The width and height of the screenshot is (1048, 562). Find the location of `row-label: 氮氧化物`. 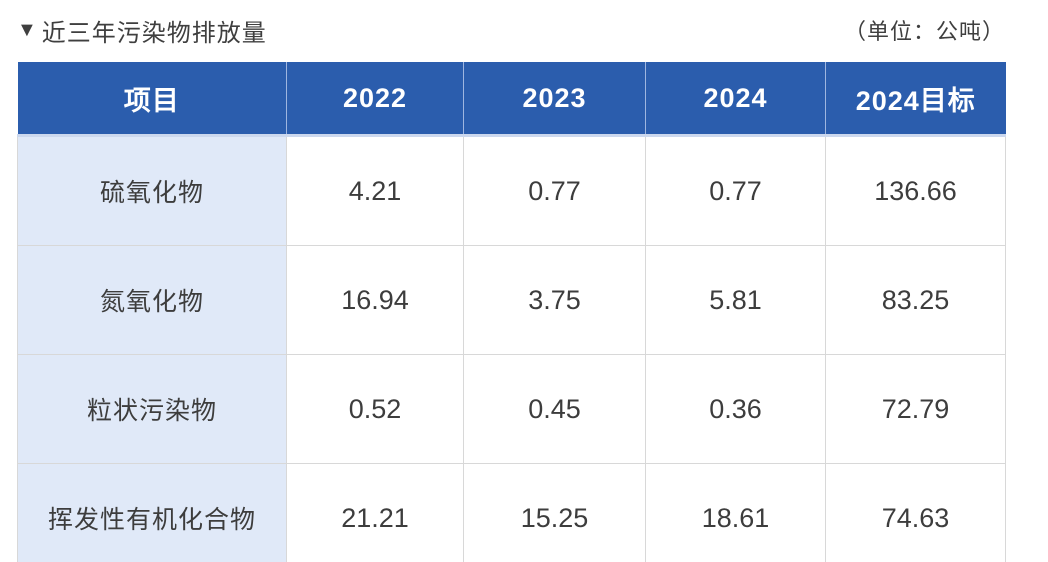

row-label: 氮氧化物 is located at coordinates (152, 300).